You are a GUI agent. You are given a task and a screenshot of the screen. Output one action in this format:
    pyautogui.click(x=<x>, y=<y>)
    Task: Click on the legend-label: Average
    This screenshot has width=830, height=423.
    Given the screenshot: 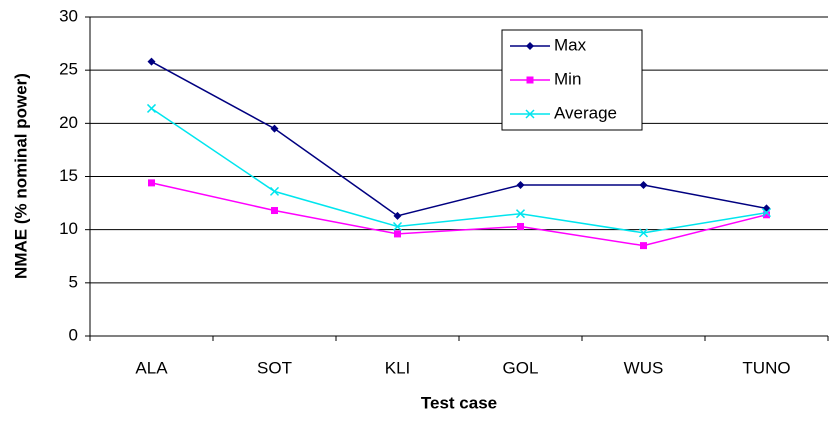 What is the action you would take?
    pyautogui.click(x=585, y=112)
    